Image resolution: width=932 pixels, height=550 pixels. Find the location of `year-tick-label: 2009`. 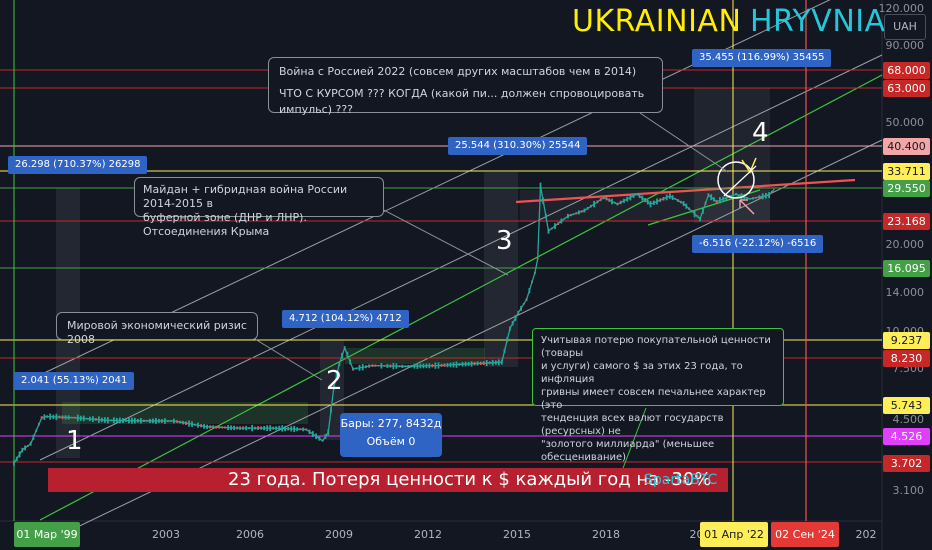

year-tick-label: 2009 is located at coordinates (339, 534).